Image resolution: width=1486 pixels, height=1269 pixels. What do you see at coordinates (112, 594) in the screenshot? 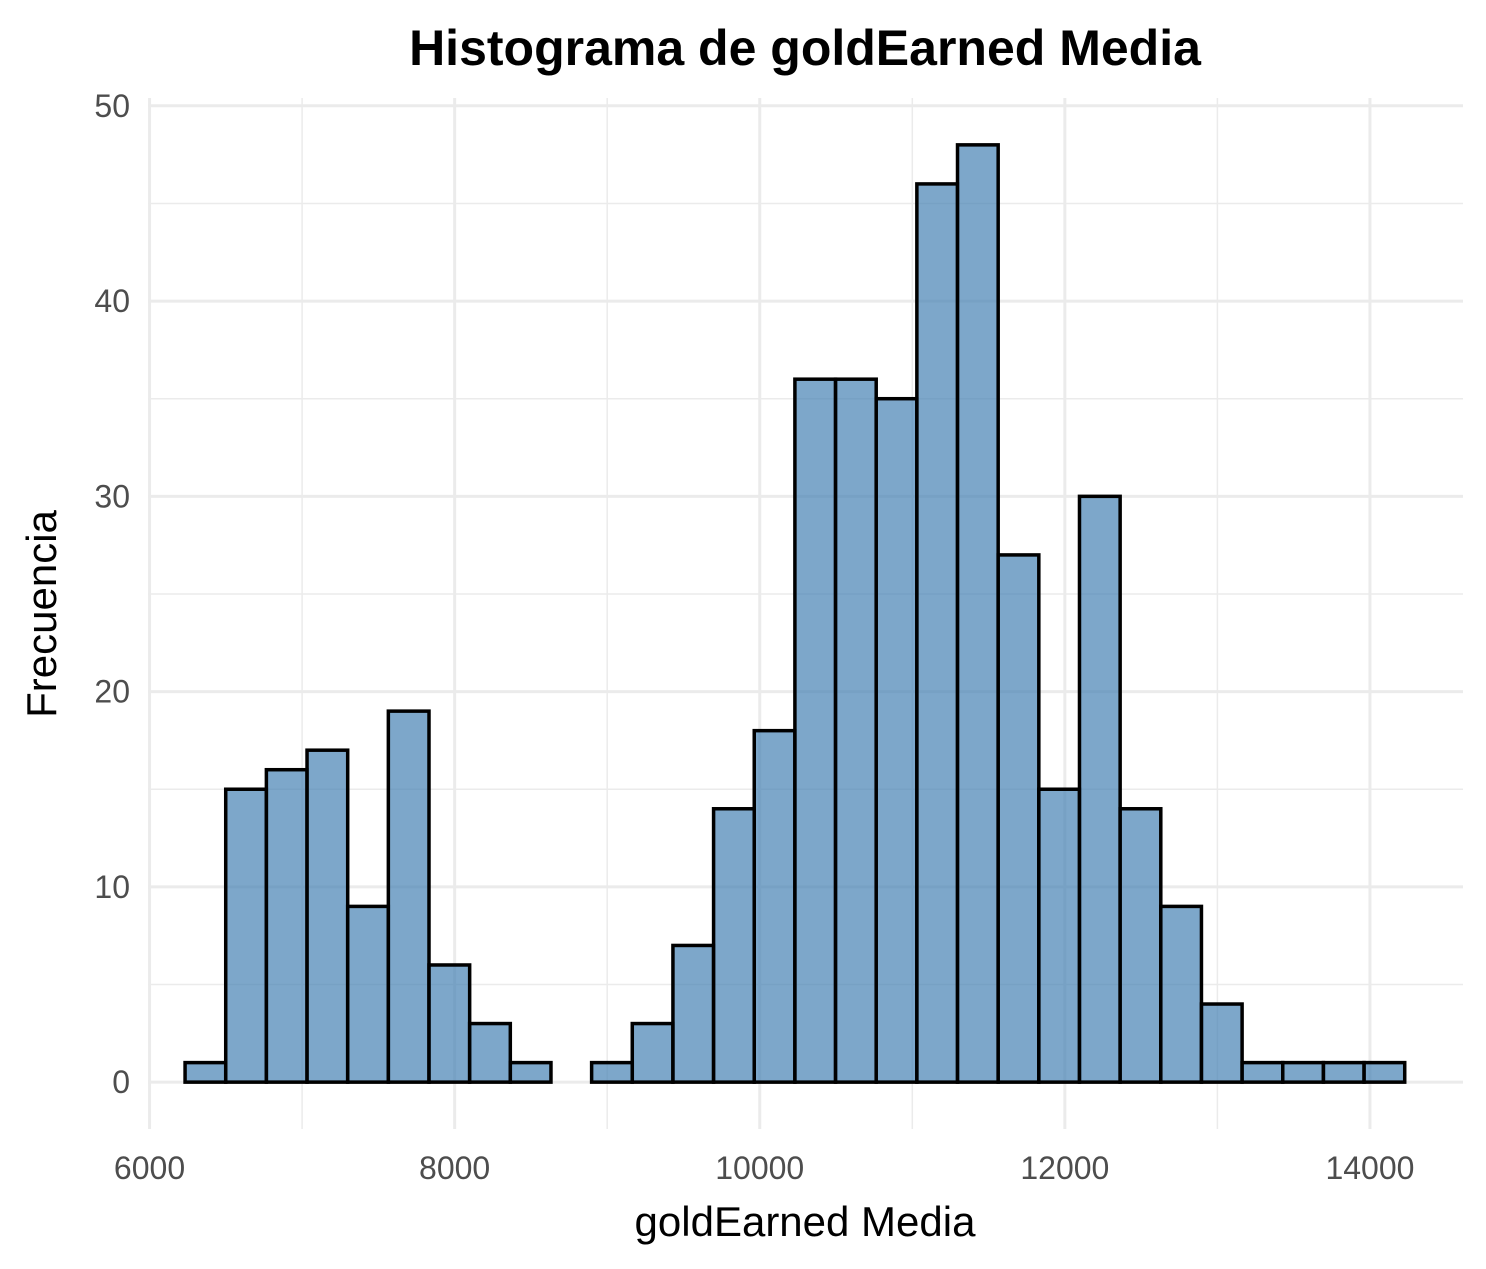
I see `y-tick-labels: 0 10 20 30 40 50` at bounding box center [112, 594].